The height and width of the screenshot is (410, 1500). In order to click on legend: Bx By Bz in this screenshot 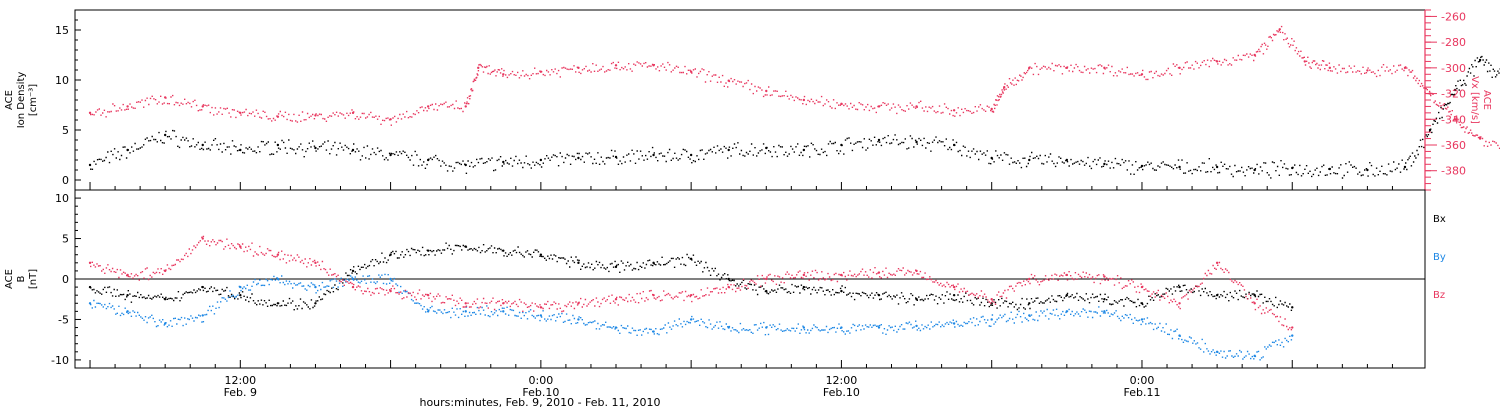, I will do `click(1439, 257)`.